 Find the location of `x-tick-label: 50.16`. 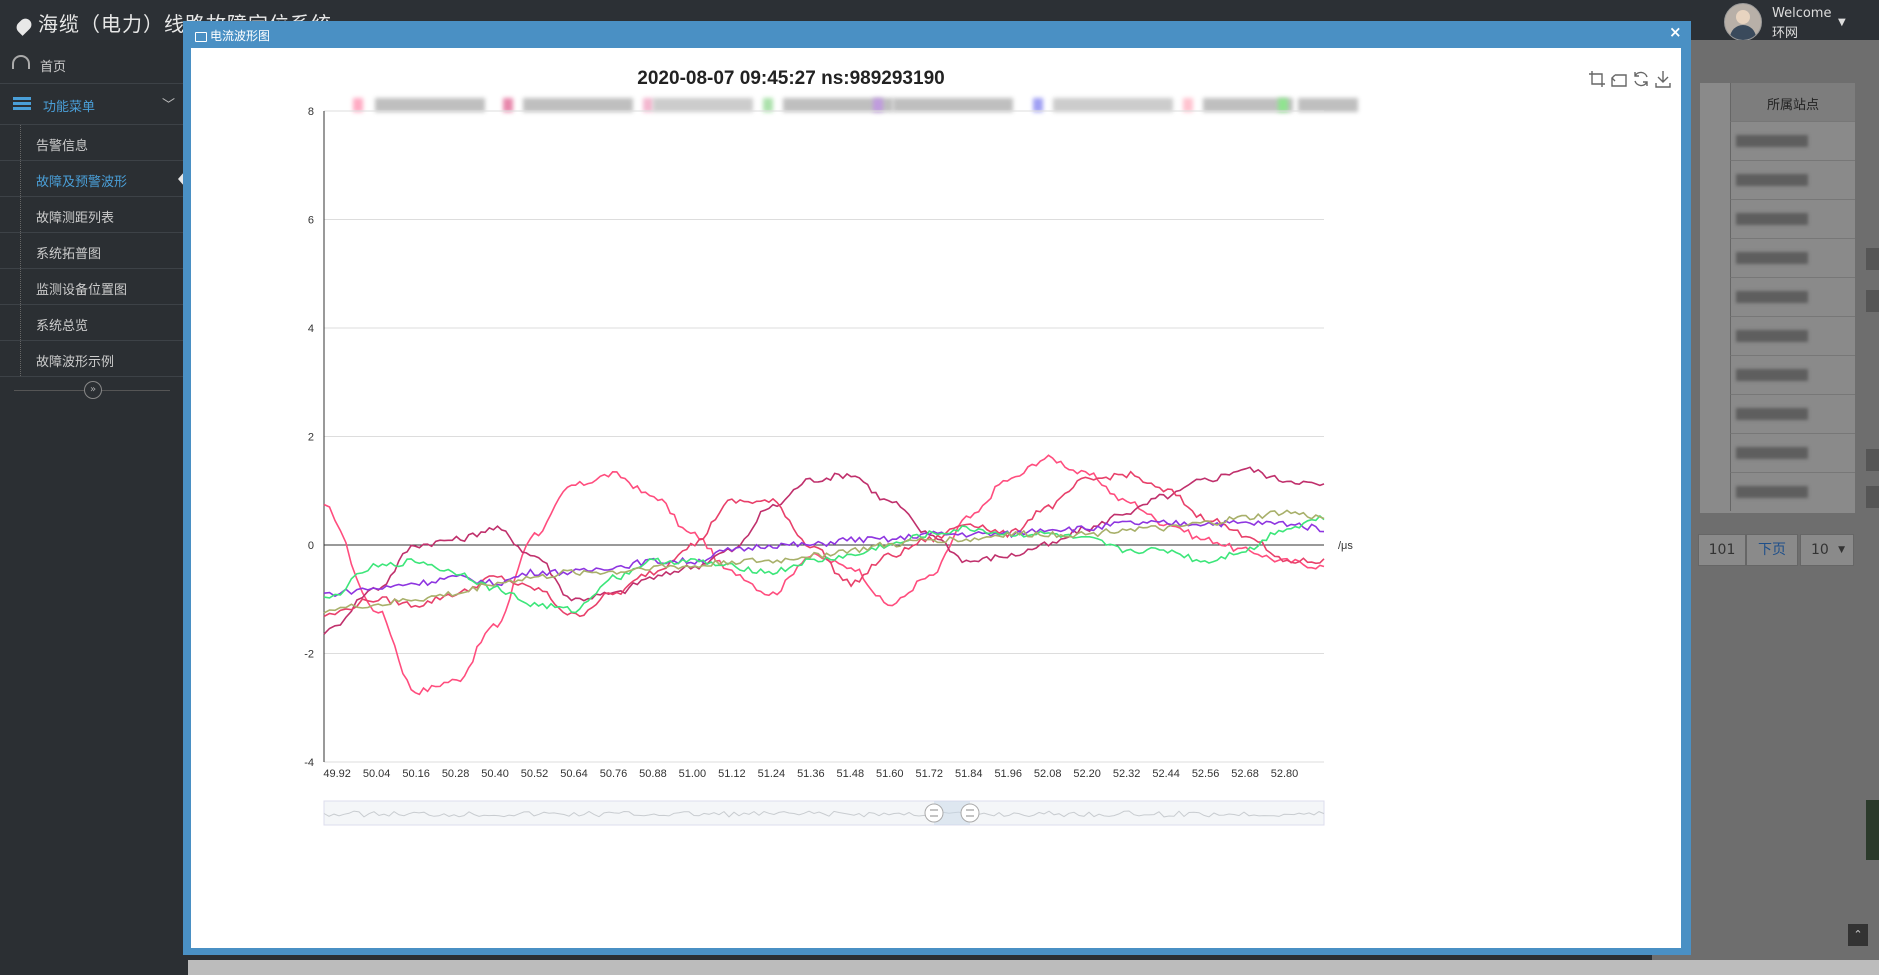

x-tick-label: 50.16 is located at coordinates (416, 774).